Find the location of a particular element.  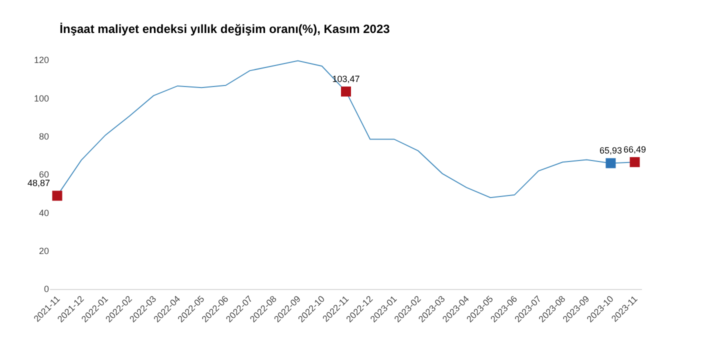

y-tick-label: 0 is located at coordinates (46, 289).